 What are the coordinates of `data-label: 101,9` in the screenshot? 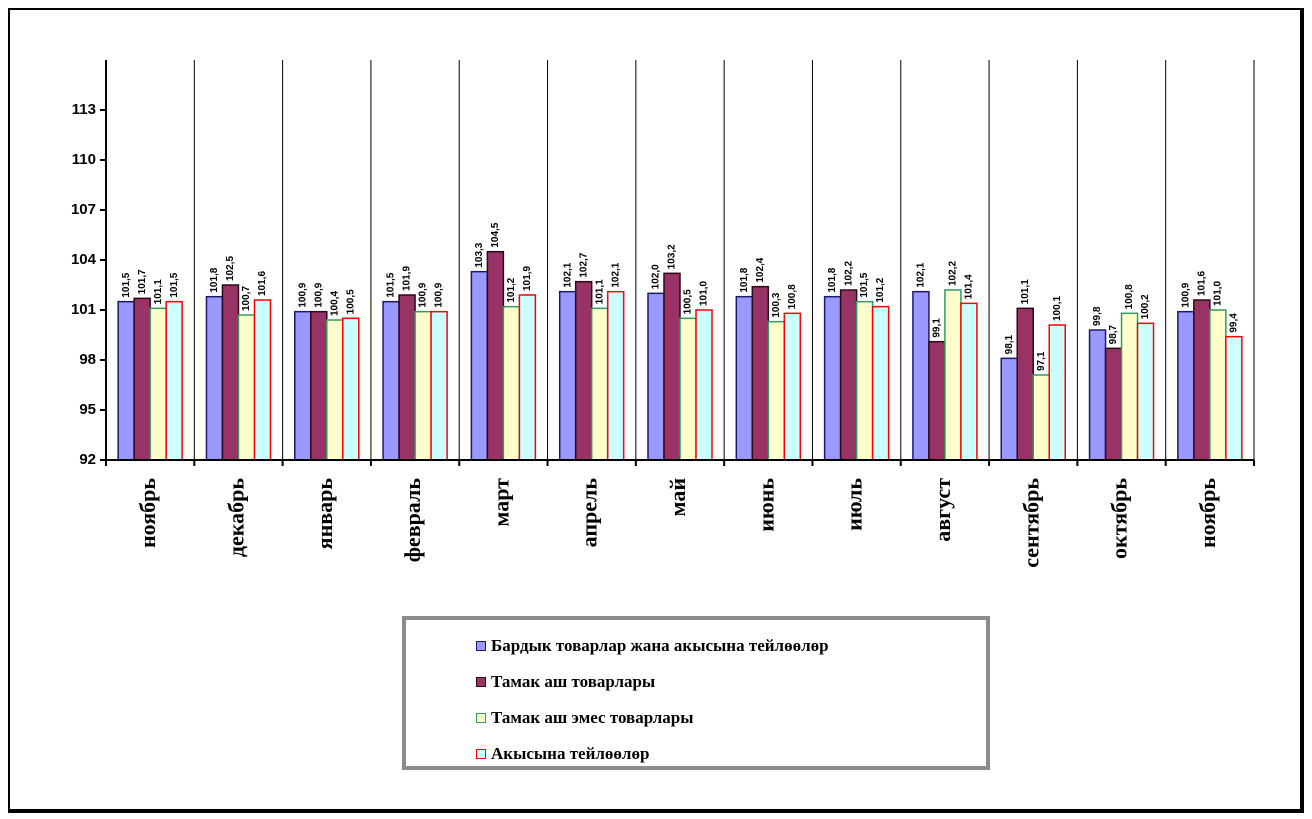 It's located at (527, 278).